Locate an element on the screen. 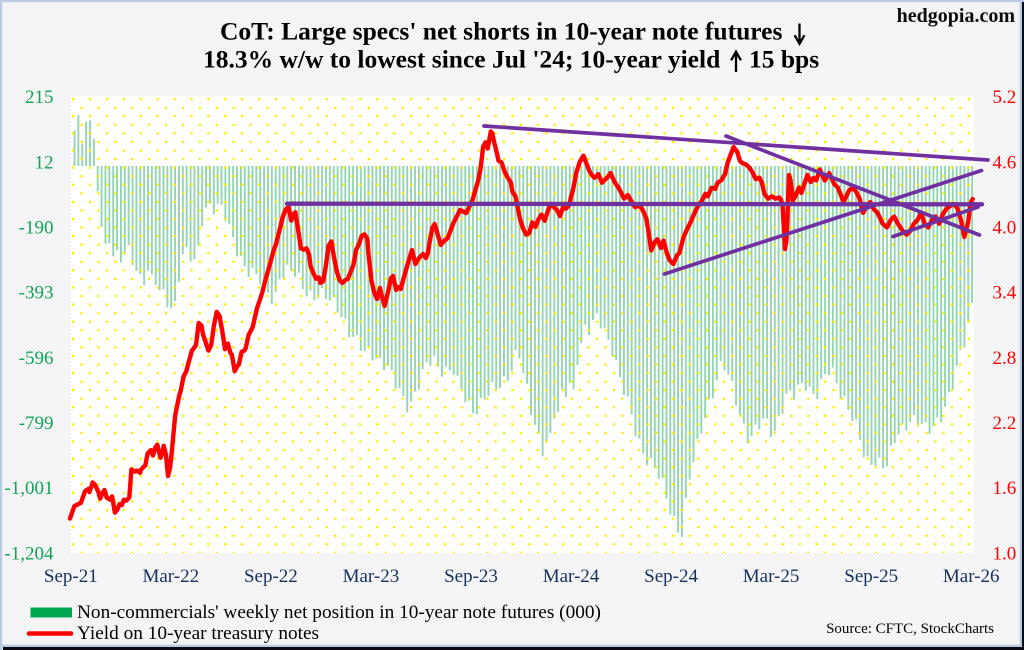  svg-text: Sep-23 is located at coordinates (471, 576).